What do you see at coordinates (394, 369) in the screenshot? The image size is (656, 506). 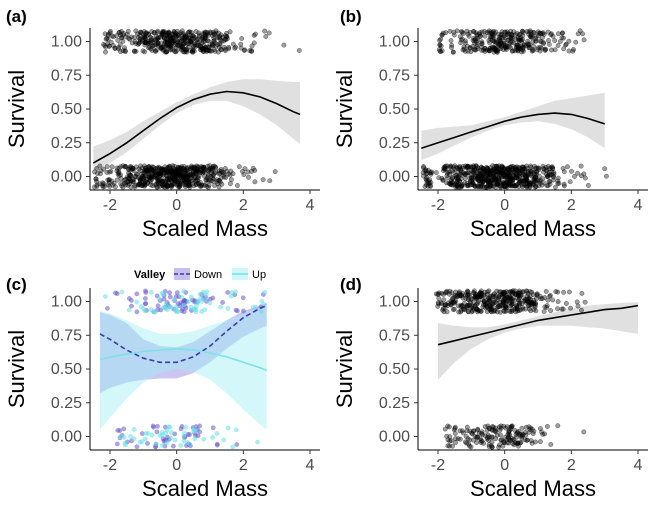 I see `y-tick-label: 0.50` at bounding box center [394, 369].